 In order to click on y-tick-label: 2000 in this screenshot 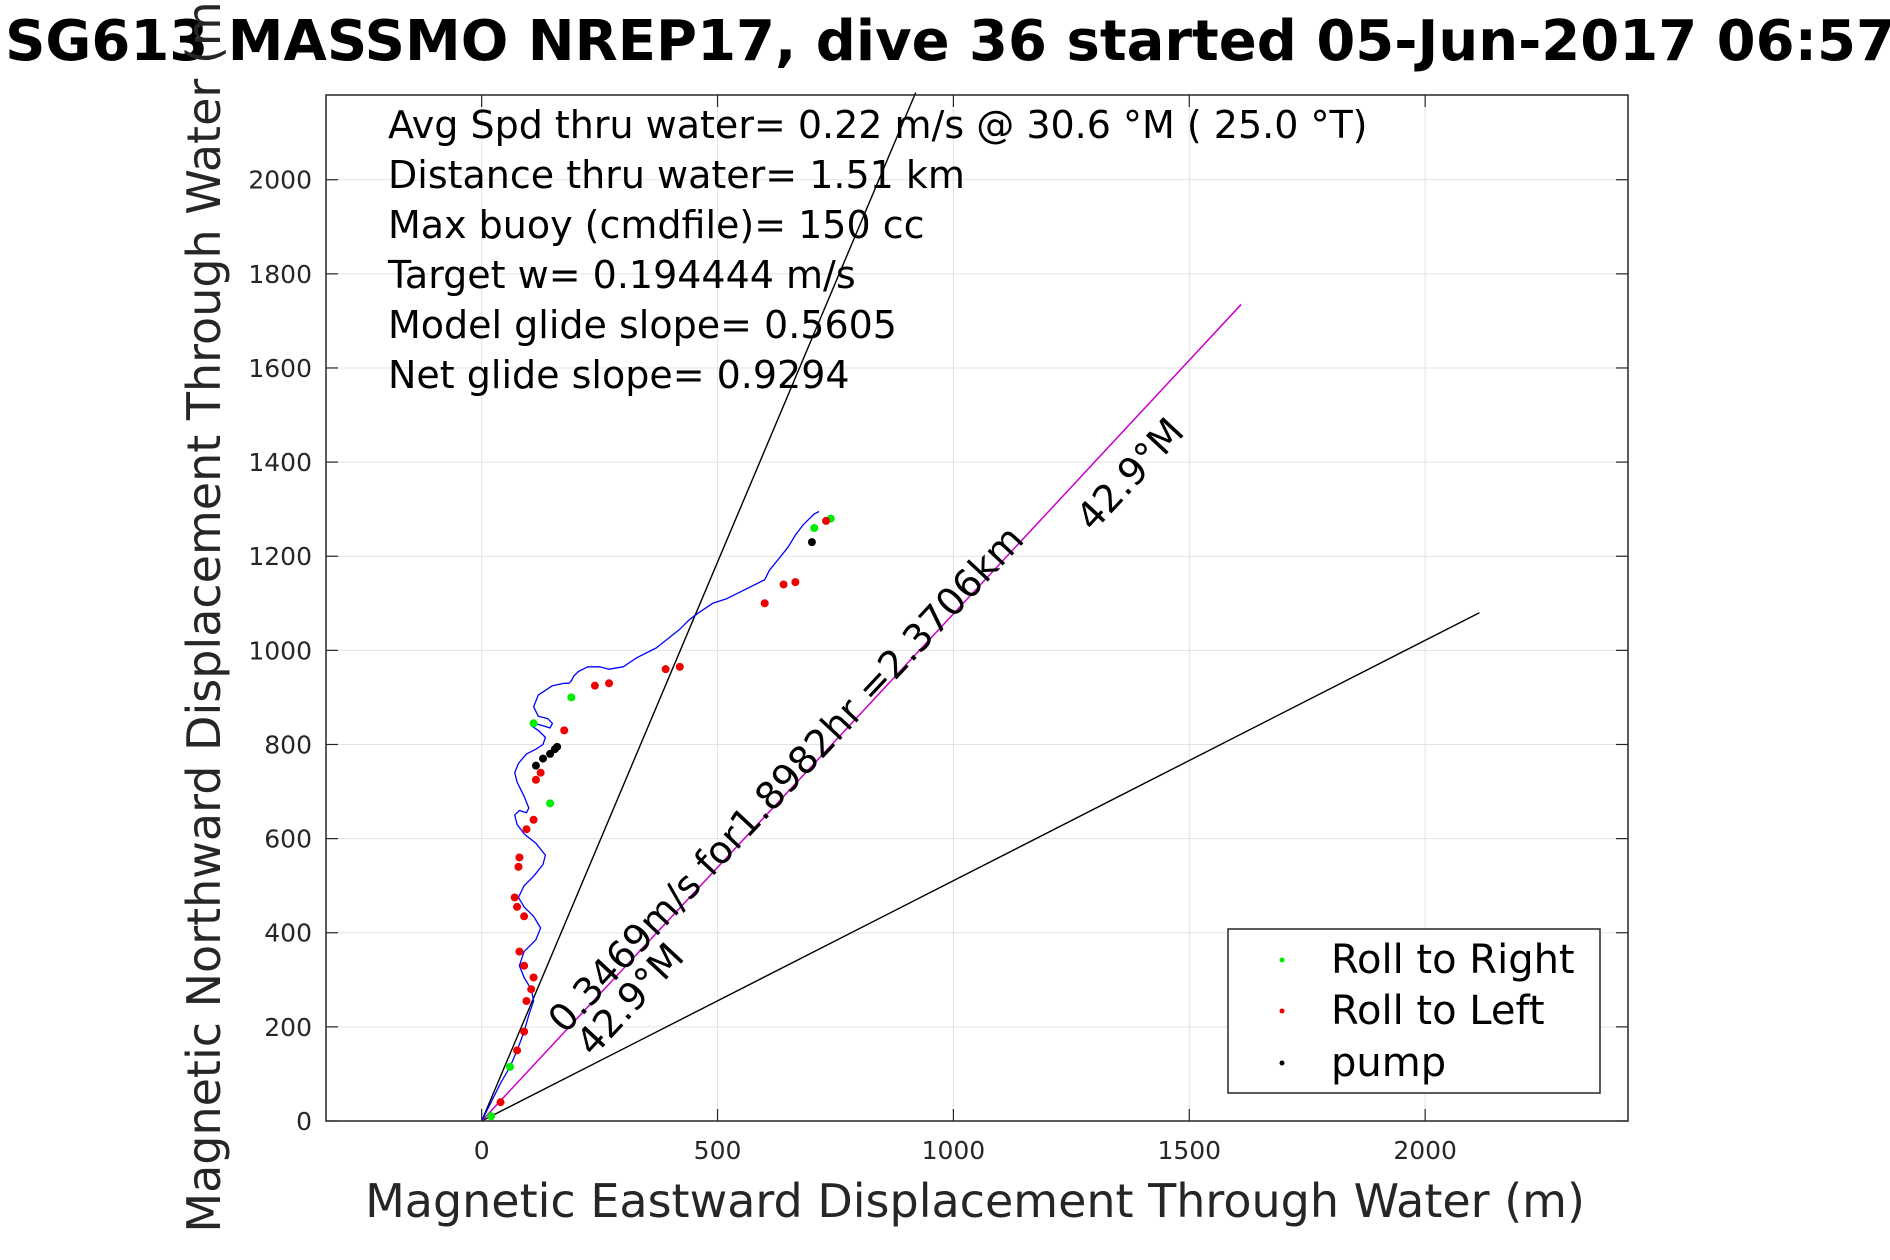, I will do `click(280, 180)`.